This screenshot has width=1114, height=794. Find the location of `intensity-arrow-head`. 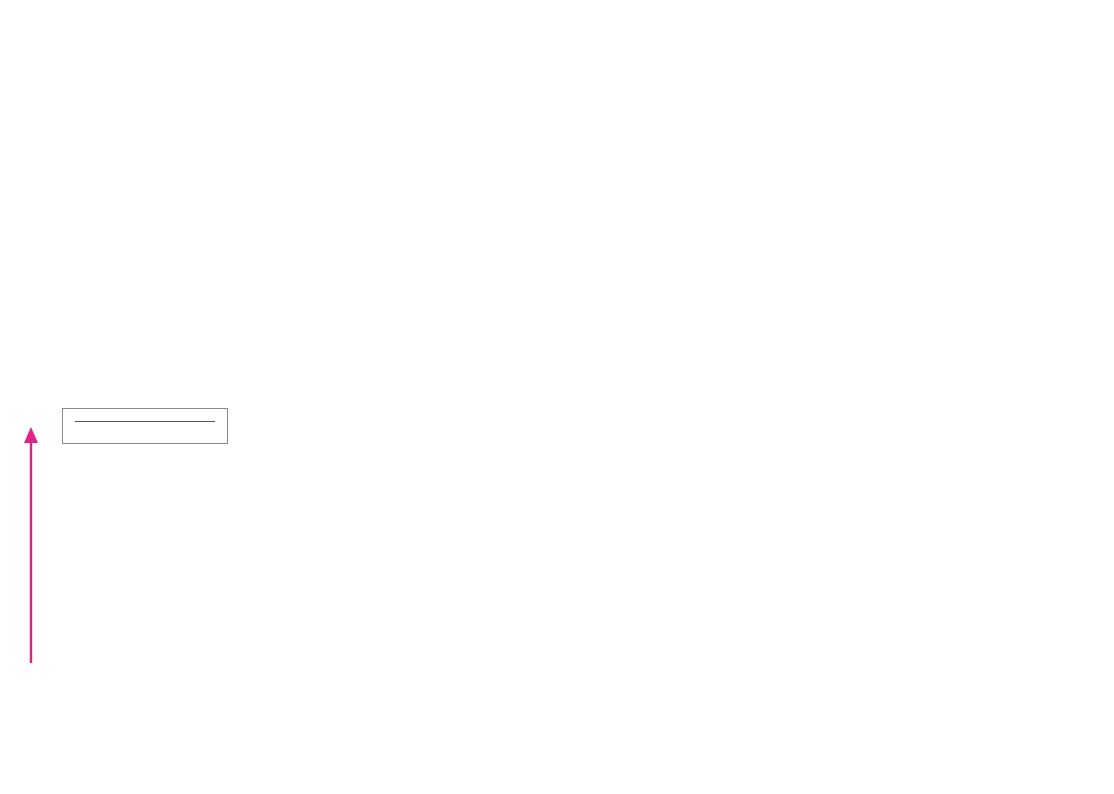

intensity-arrow-head is located at coordinates (31, 435).